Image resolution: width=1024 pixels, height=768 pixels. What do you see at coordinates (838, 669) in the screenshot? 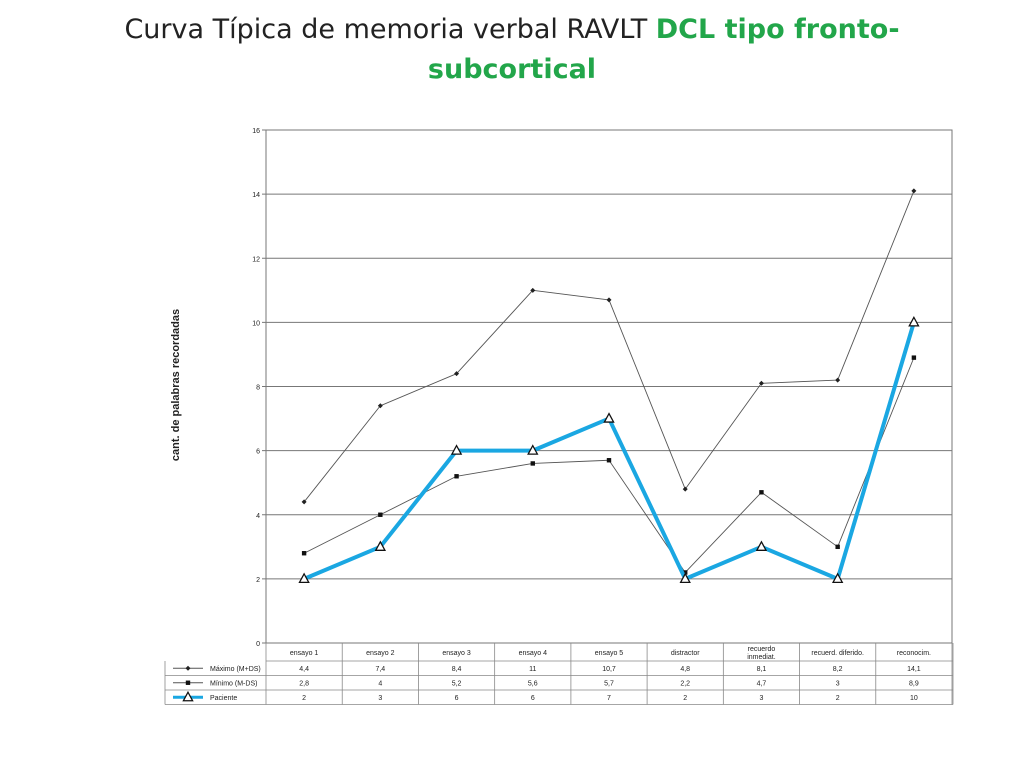
I see `data-label: 8,2` at bounding box center [838, 669].